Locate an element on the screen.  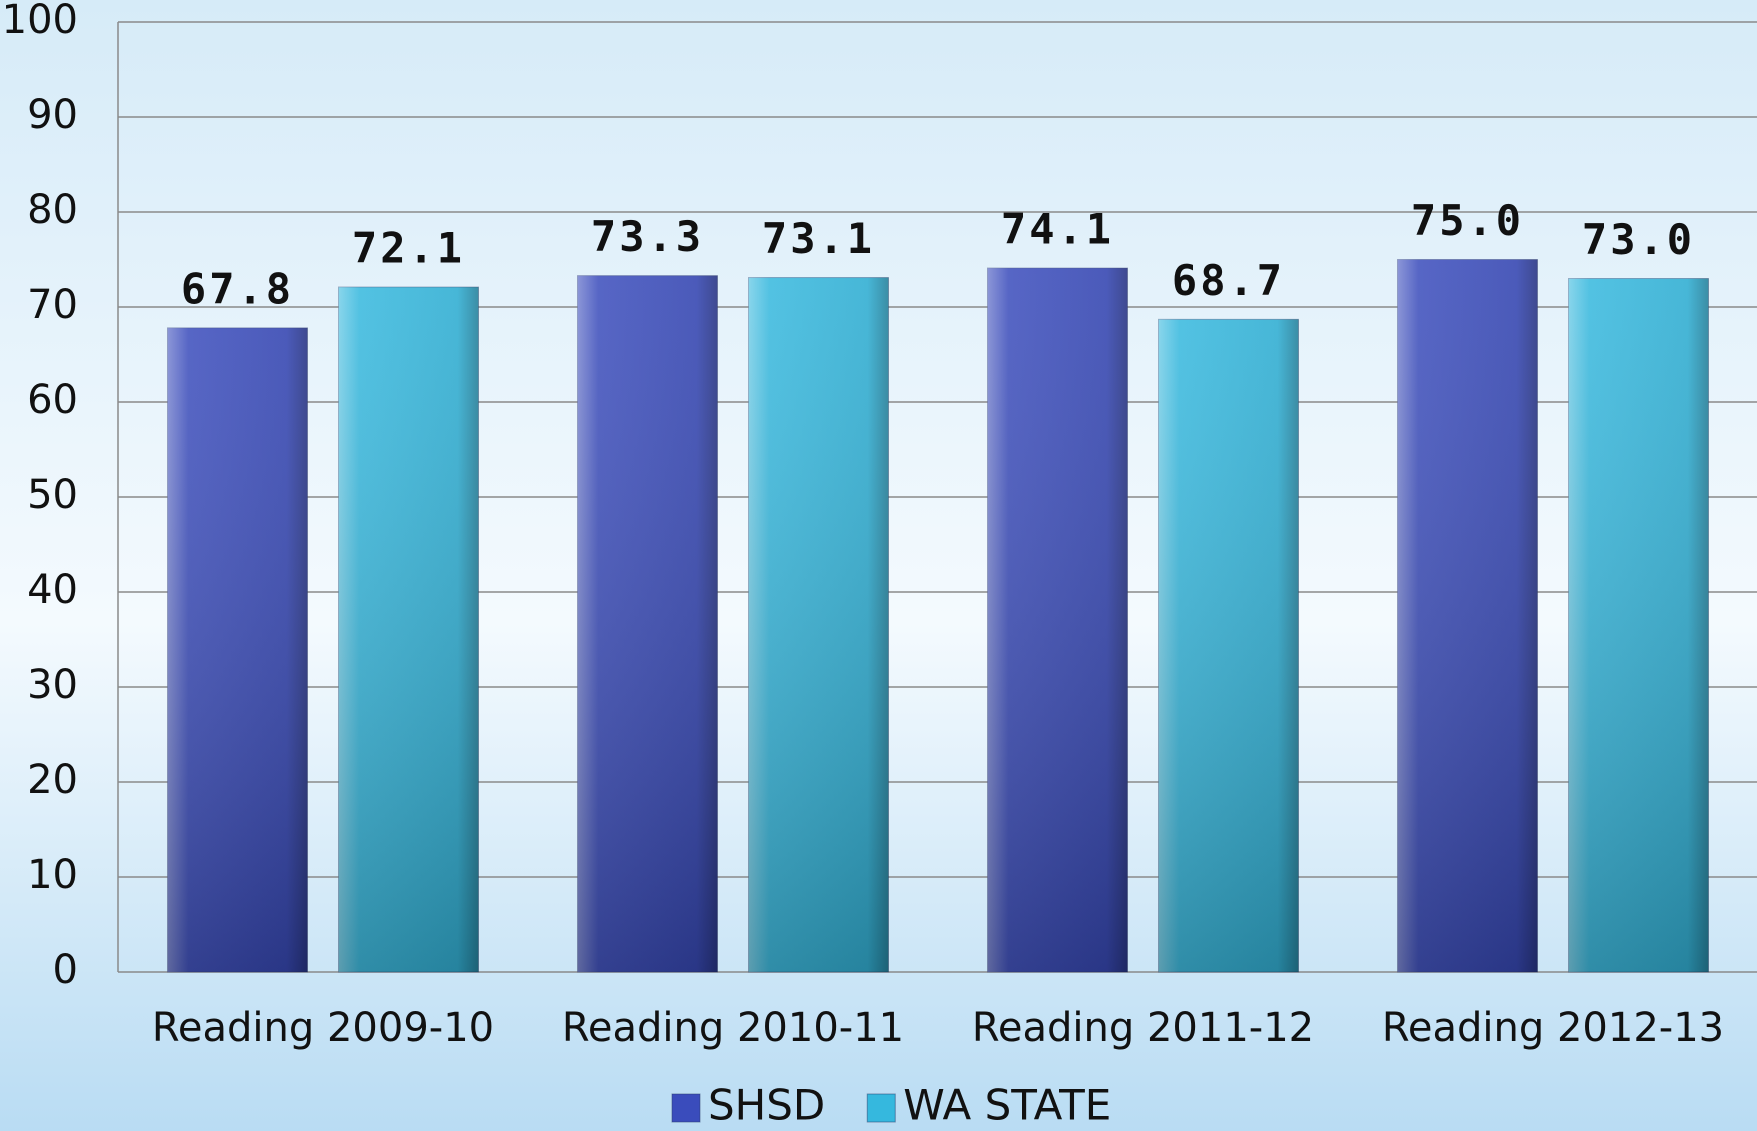
x-tick-label: Reading 2010-11 is located at coordinates (733, 1028).